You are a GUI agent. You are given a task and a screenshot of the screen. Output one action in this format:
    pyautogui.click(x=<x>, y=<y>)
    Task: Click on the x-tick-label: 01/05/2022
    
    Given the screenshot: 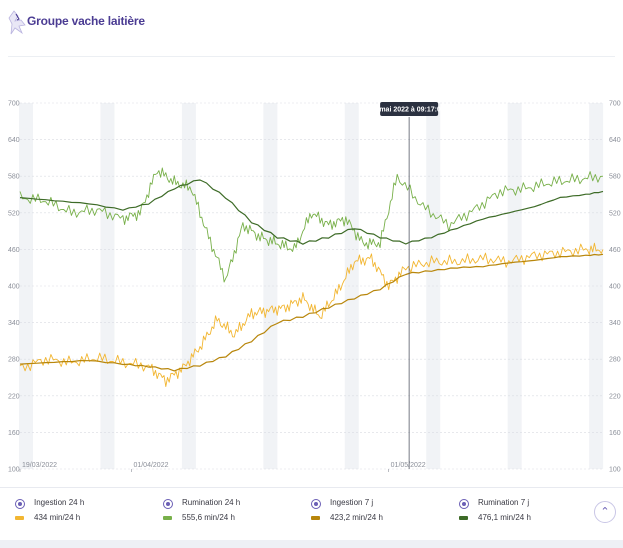 What is the action you would take?
    pyautogui.click(x=408, y=465)
    